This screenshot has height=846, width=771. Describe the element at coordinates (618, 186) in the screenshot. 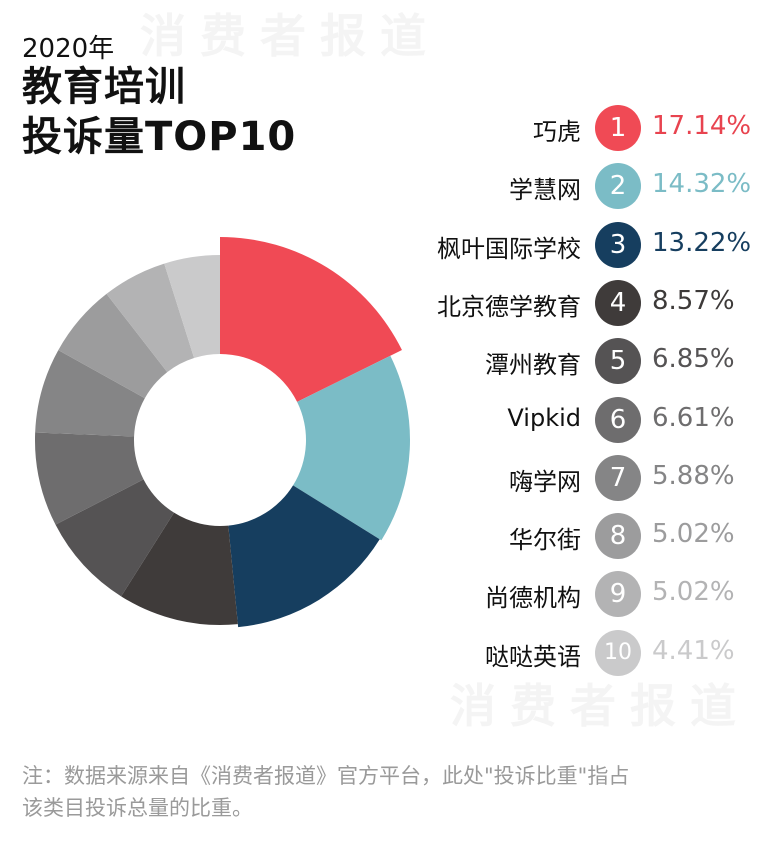

I see `rank-badge: 2` at that location.